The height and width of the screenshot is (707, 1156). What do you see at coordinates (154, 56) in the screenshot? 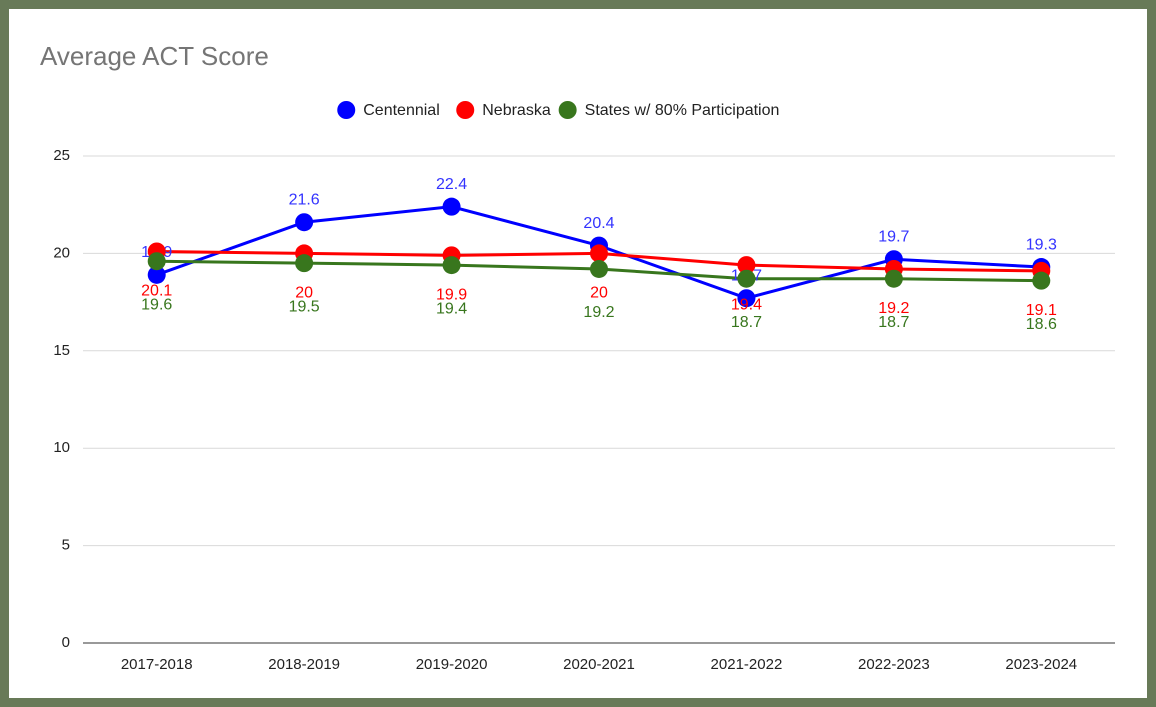
I see `chart-title: Average ACT Score` at bounding box center [154, 56].